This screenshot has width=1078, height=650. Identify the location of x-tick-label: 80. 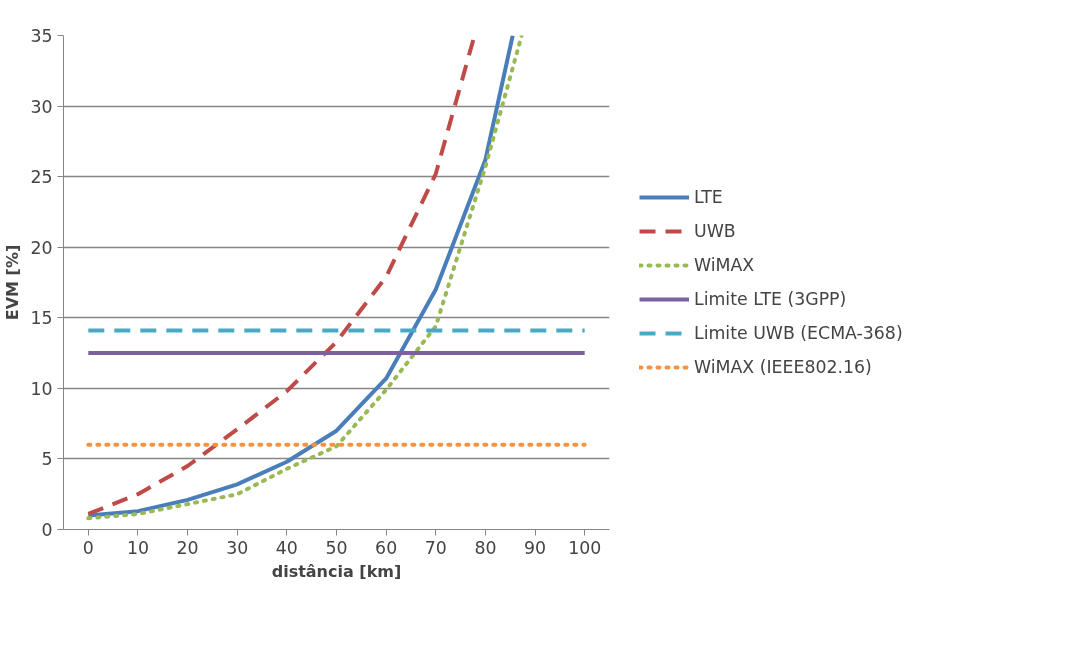
(485, 547).